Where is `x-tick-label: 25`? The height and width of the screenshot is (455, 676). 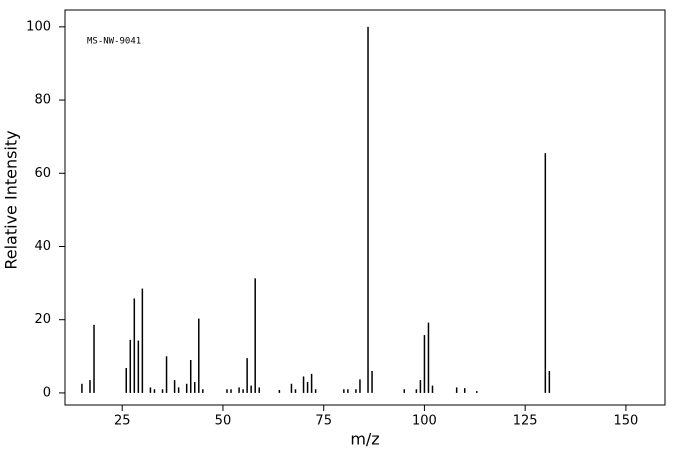 x-tick-label: 25 is located at coordinates (122, 421).